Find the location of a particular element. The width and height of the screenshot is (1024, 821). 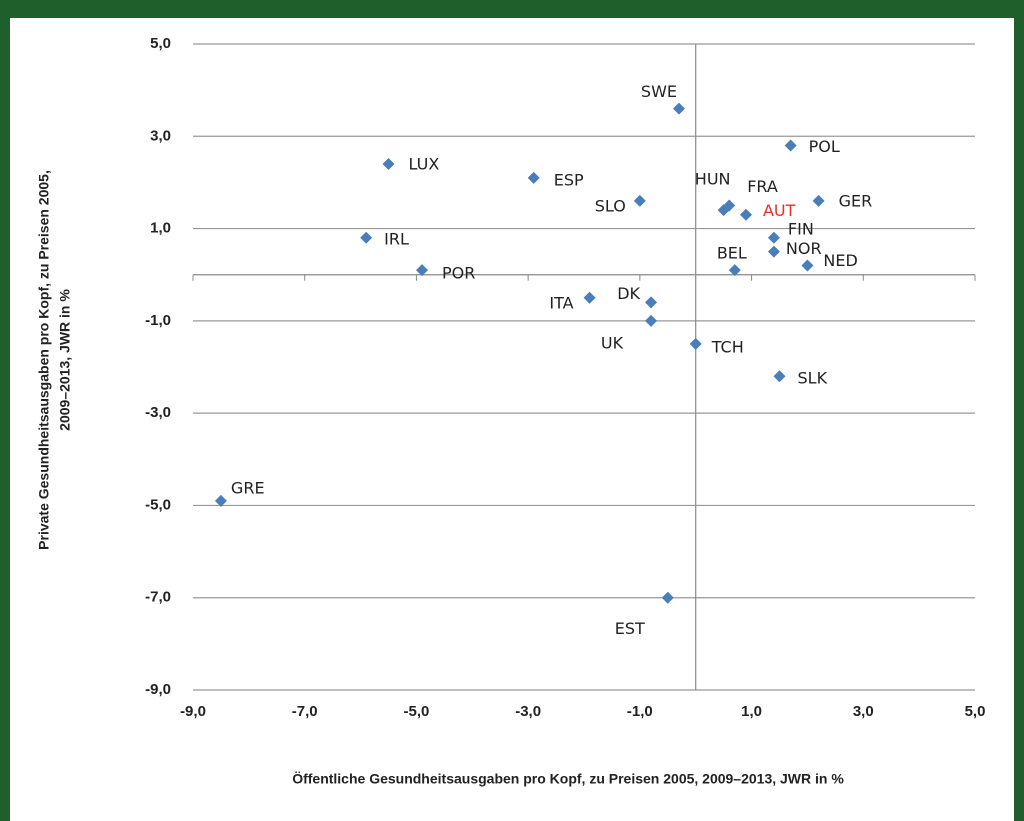

point-label: SWE is located at coordinates (659, 91).